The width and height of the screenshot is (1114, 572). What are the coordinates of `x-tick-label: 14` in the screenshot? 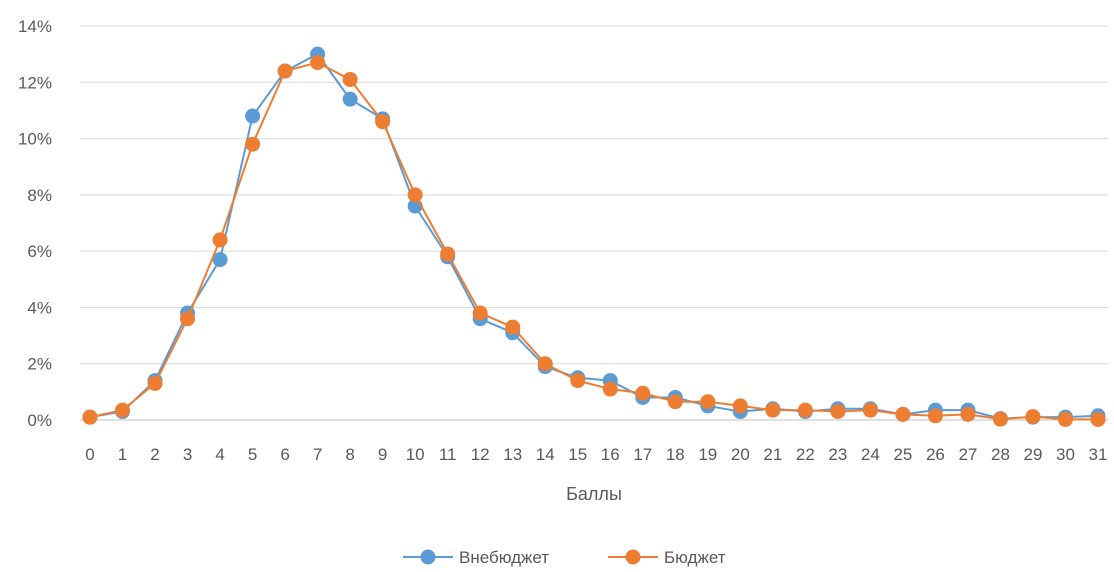 It's located at (545, 454).